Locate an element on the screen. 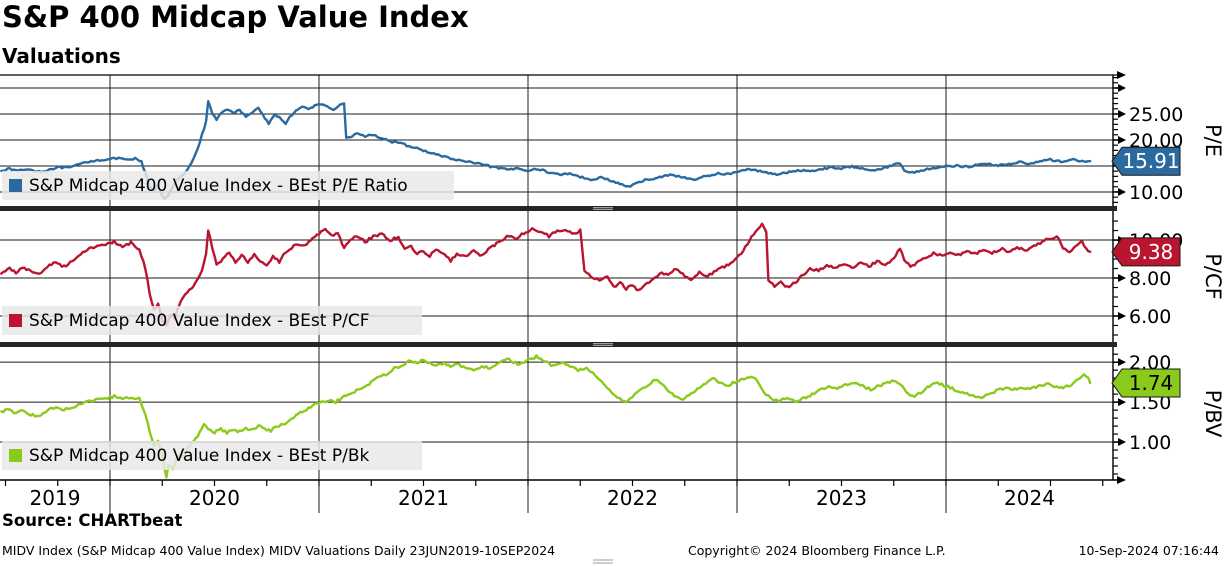 This screenshot has height=566, width=1224. year-label-2021: 2021 is located at coordinates (423, 498).